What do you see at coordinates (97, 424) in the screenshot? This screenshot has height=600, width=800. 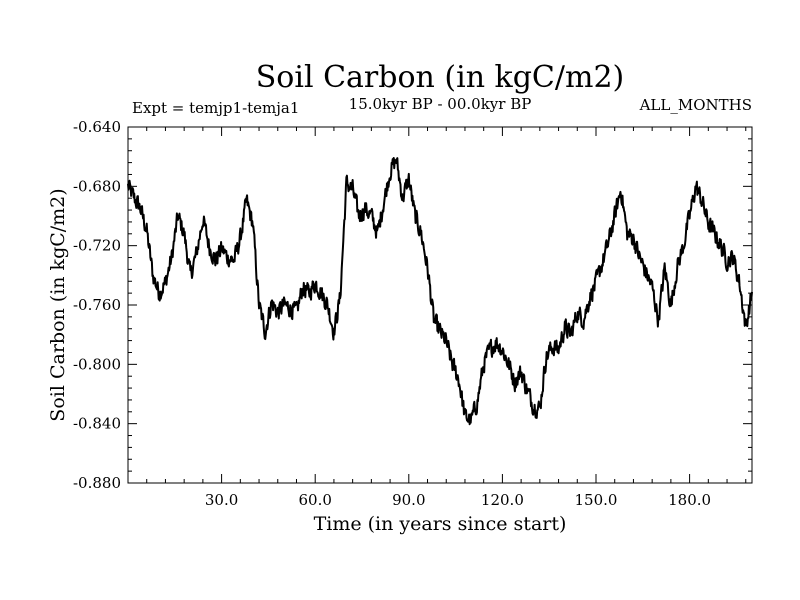 I see `y-tick-label: -0.840` at bounding box center [97, 424].